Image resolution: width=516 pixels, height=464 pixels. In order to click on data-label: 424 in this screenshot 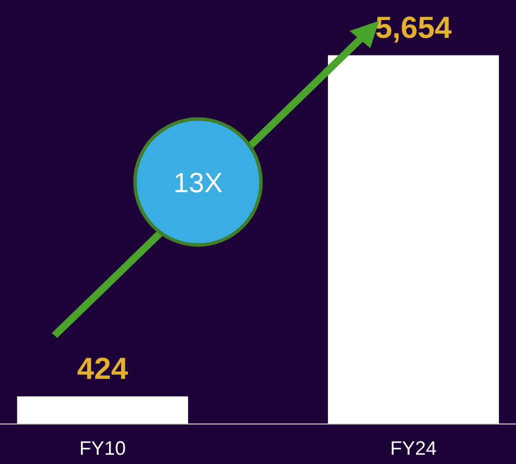, I will do `click(103, 368)`.